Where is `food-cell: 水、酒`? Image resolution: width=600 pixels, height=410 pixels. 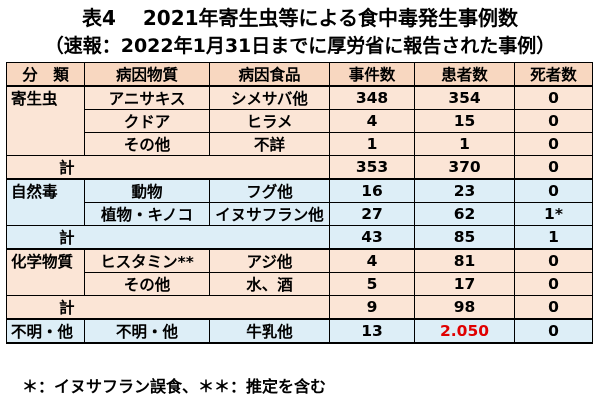
food-cell: 水、酒 is located at coordinates (269, 284).